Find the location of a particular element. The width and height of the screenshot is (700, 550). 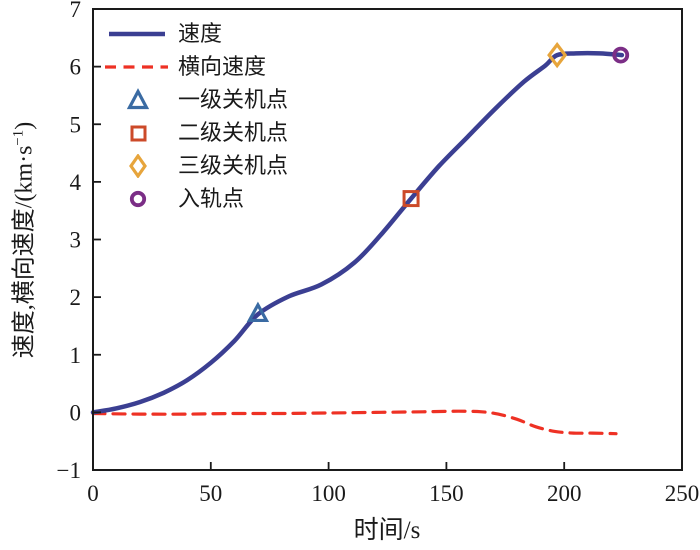

orbit-insertion-marker is located at coordinates (621, 55).